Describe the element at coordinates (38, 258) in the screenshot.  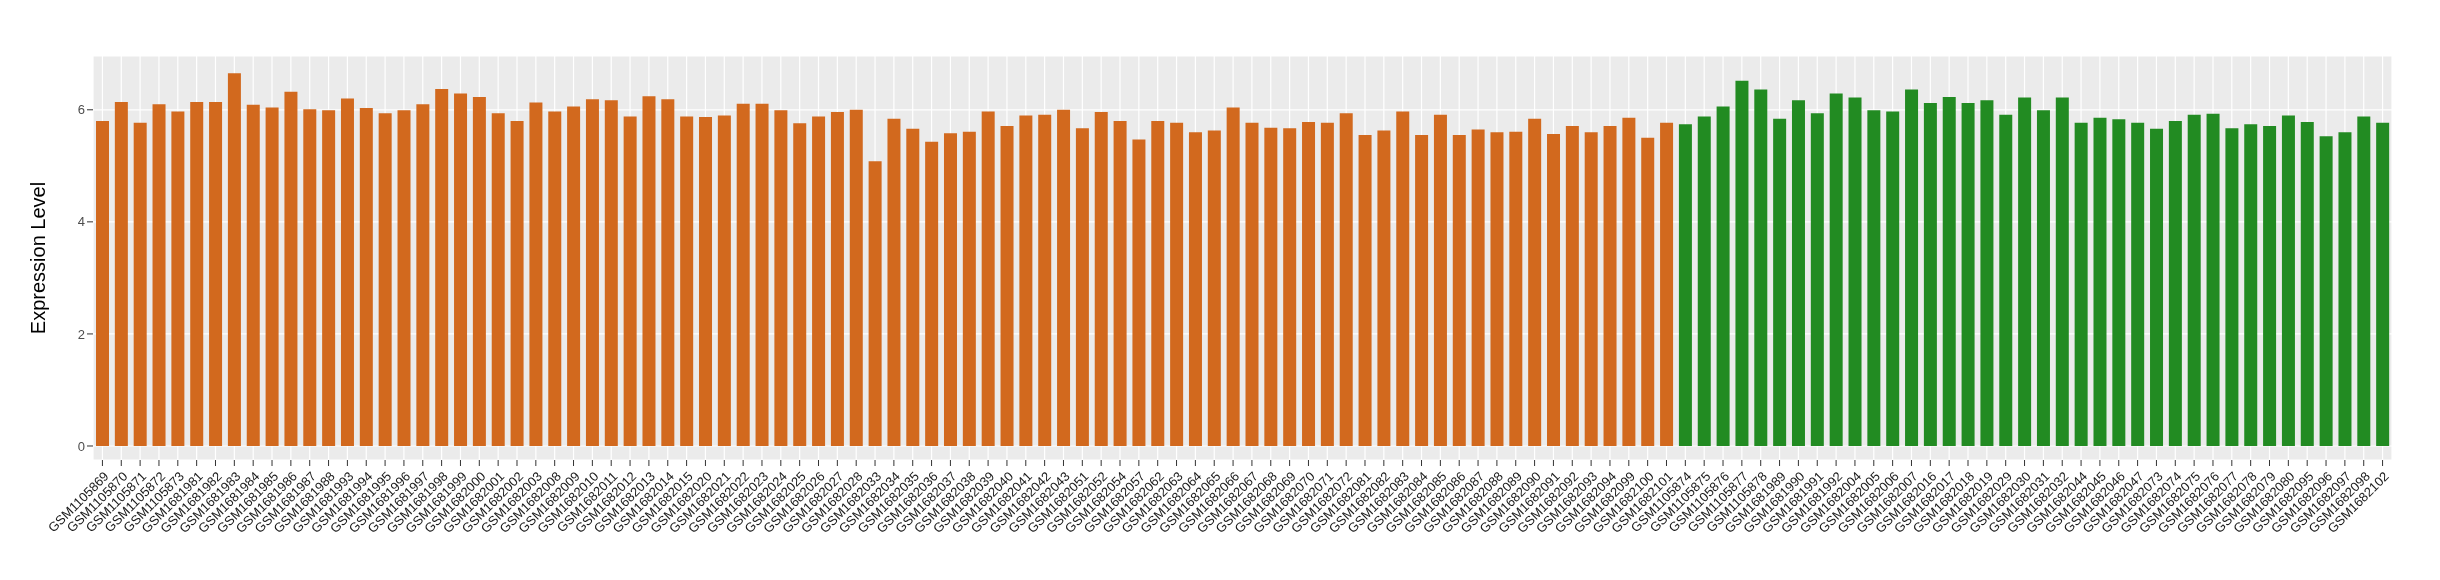
I see `y-axis-title: Expression Level` at that location.